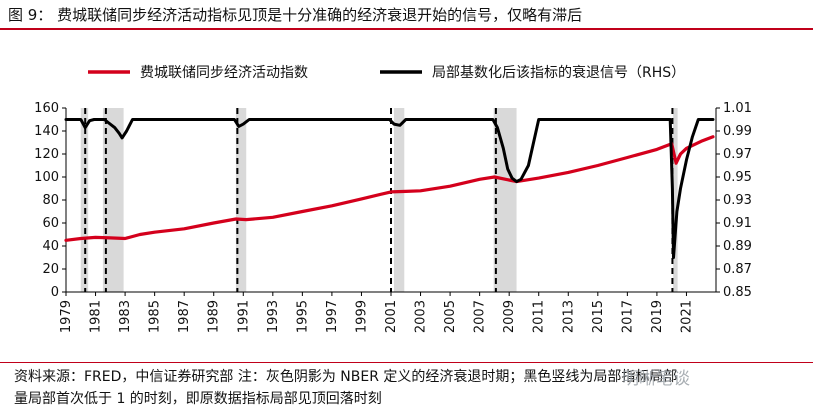  What do you see at coordinates (737, 154) in the screenshot?
I see `y-right-tick-label-6: 0.97` at bounding box center [737, 154].